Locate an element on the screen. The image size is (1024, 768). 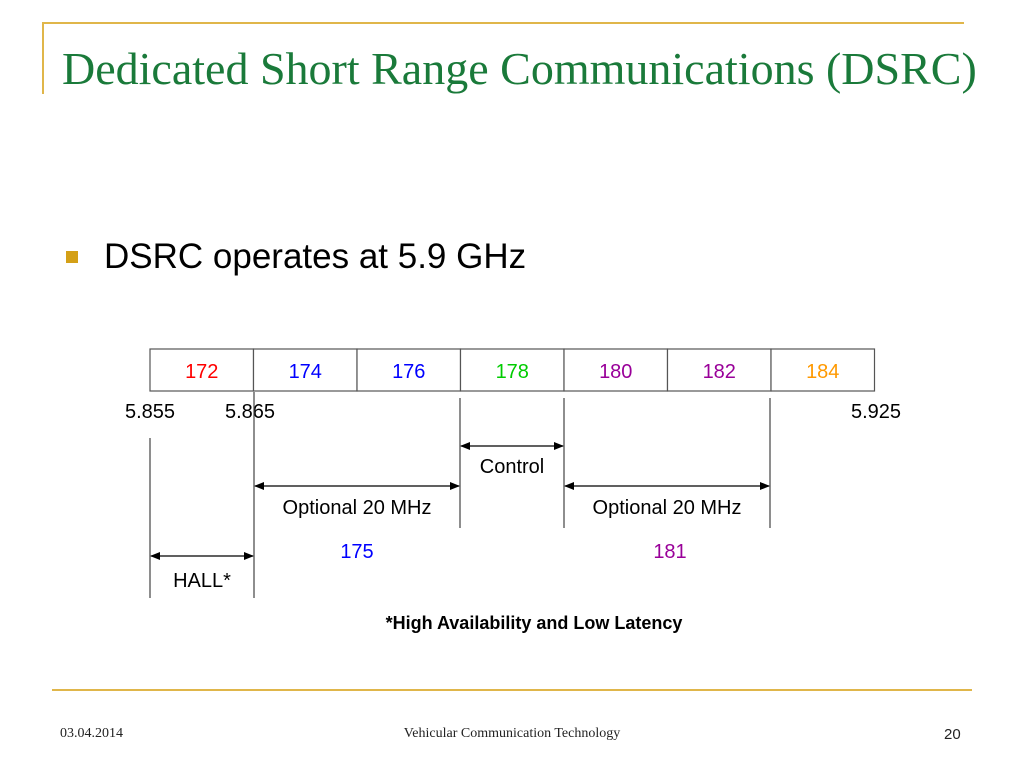
channel-label-172: 172 is located at coordinates (201, 372).